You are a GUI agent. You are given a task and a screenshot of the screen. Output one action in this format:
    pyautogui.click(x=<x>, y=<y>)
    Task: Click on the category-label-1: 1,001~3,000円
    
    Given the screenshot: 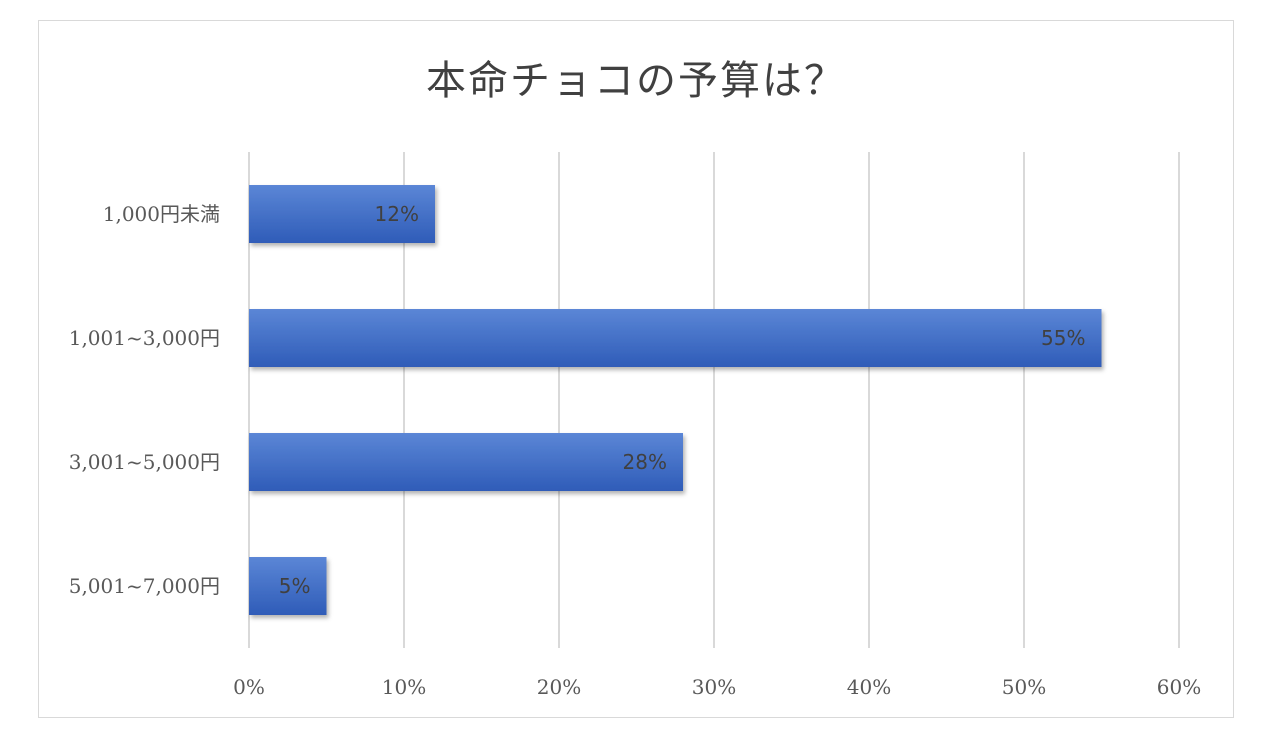 What is the action you would take?
    pyautogui.click(x=144, y=338)
    